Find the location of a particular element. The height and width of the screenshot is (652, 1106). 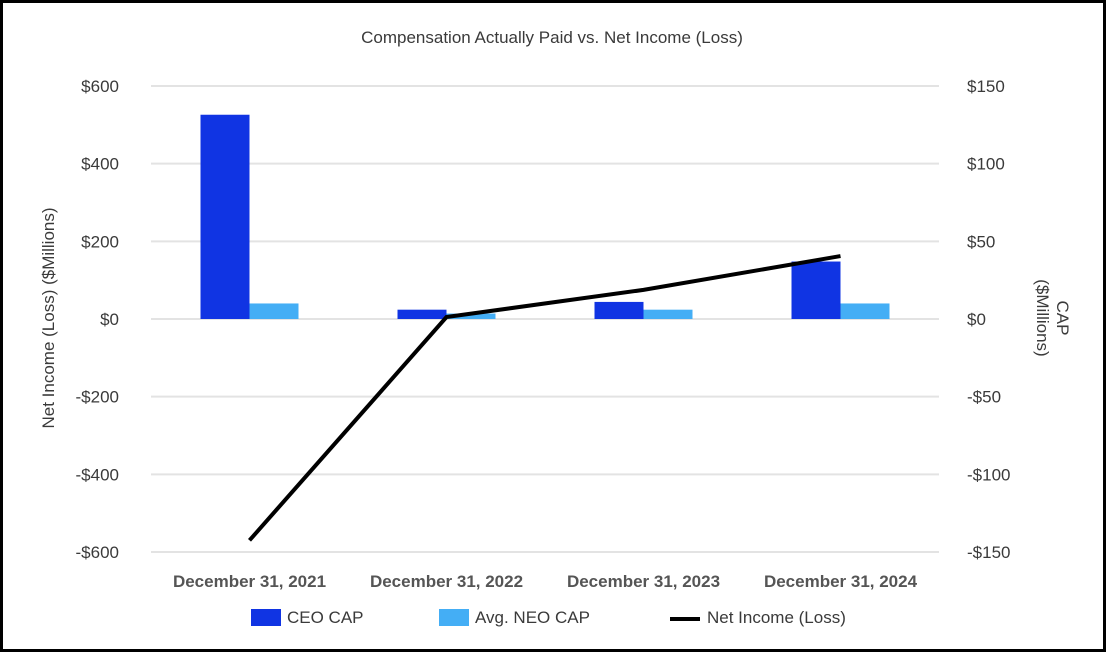

left-tick-label: -$400 is located at coordinates (97, 474).